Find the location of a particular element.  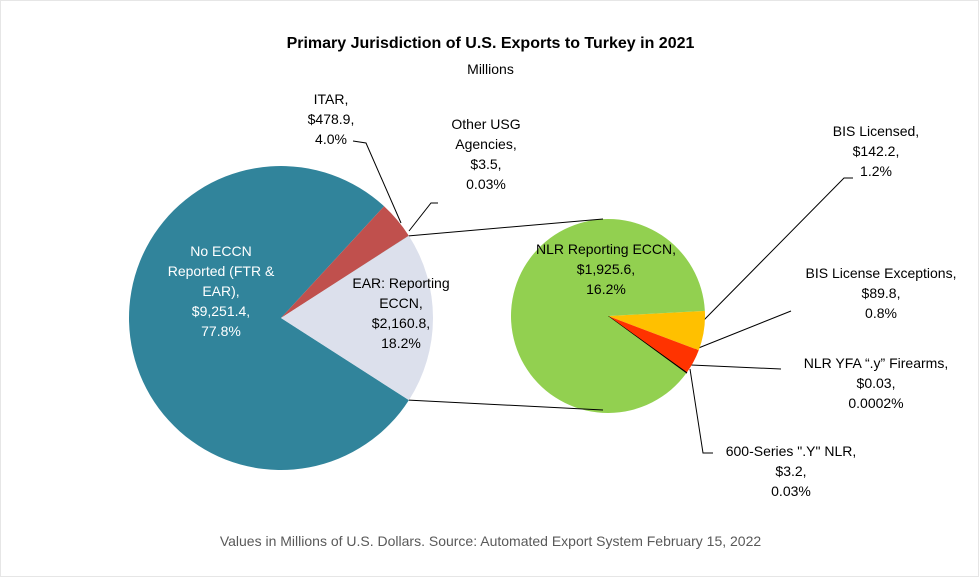

label-value: $142.2, is located at coordinates (876, 151).